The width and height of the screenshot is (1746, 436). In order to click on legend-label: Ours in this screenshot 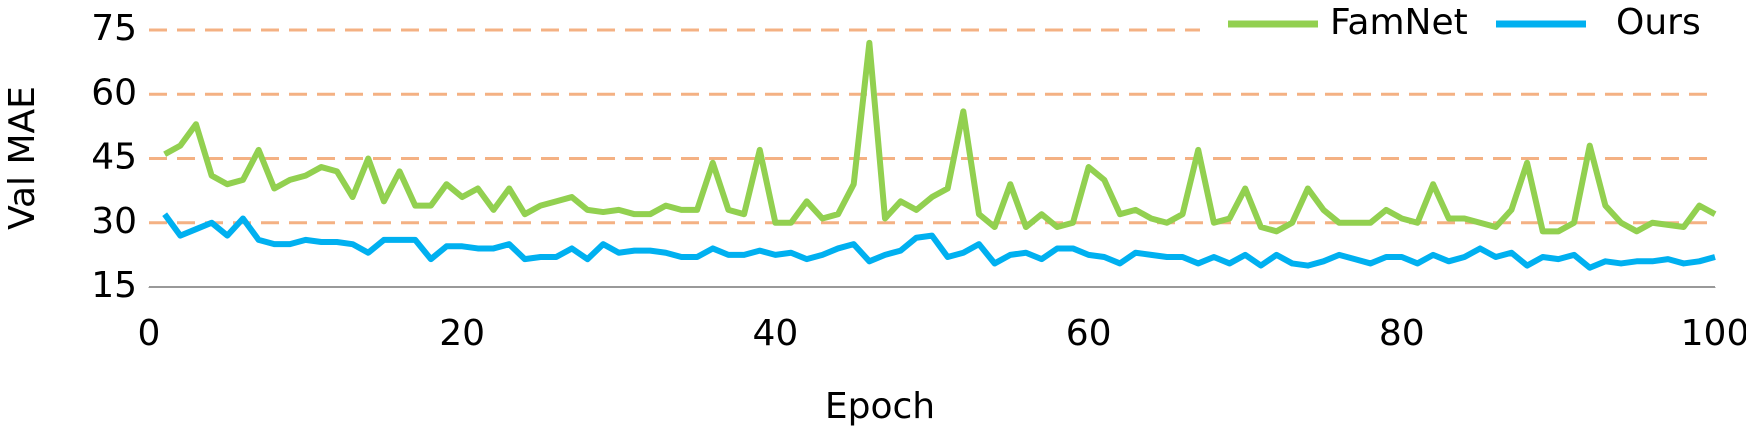, I will do `click(1658, 22)`.